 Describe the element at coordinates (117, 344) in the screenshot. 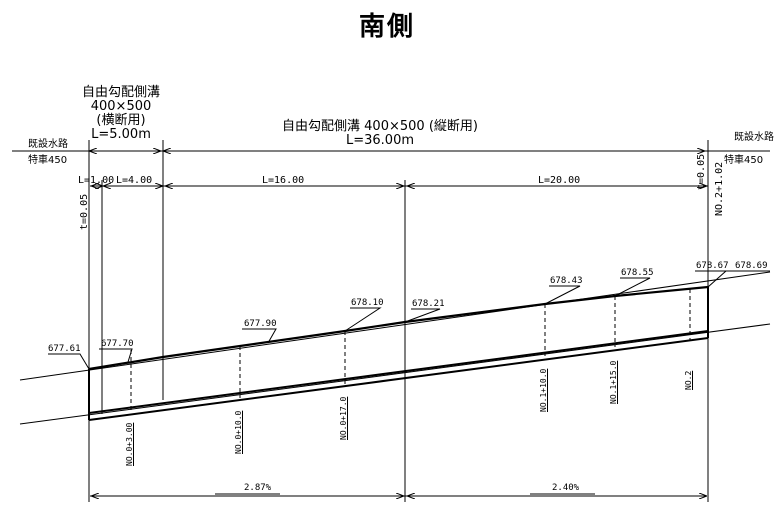

I see `elevation-label: 677.70` at that location.